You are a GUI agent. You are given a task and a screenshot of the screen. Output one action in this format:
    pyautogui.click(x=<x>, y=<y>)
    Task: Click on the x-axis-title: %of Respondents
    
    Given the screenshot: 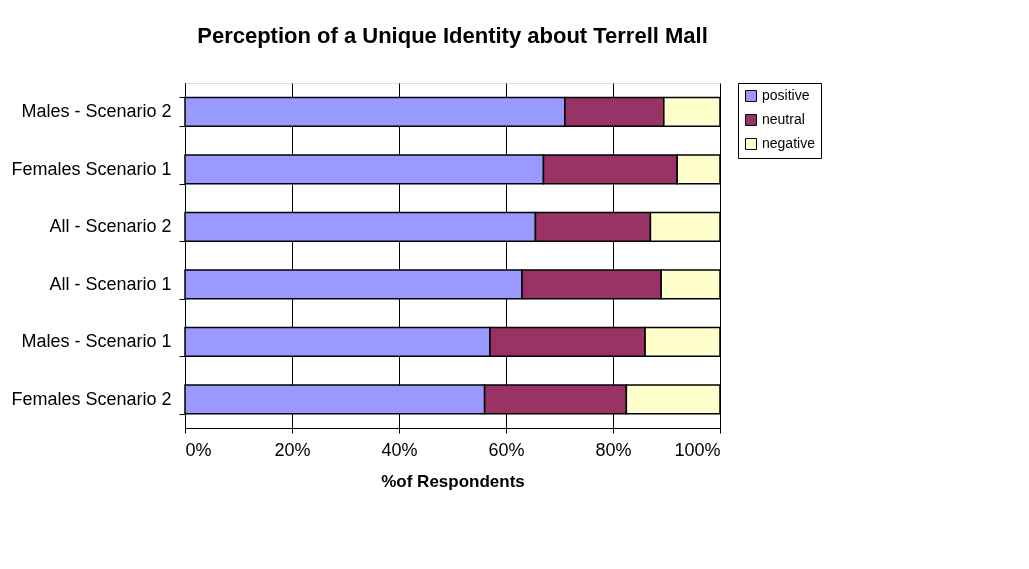 What is the action you would take?
    pyautogui.click(x=453, y=481)
    